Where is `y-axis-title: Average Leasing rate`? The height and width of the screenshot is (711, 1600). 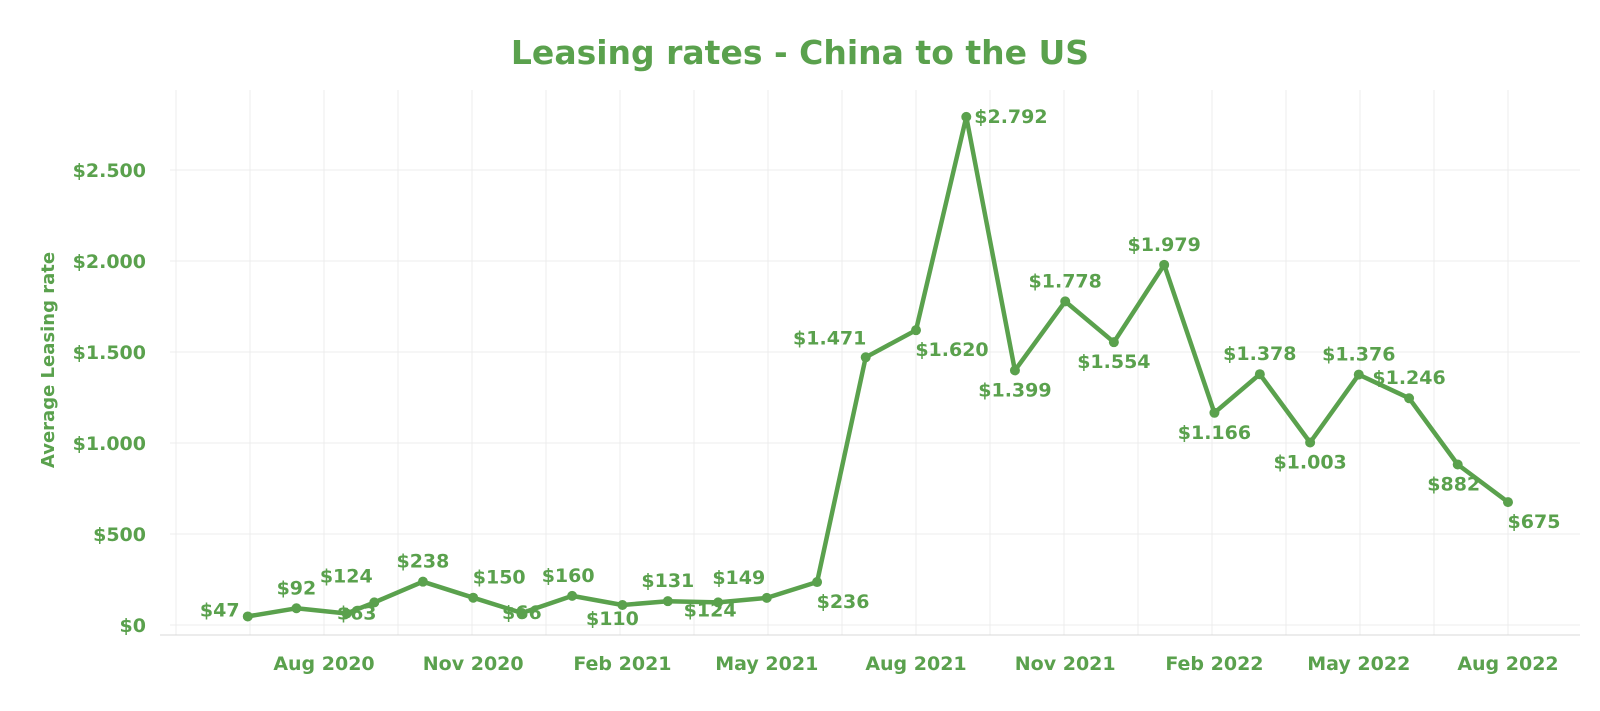 y-axis-title: Average Leasing rate is located at coordinates (48, 360).